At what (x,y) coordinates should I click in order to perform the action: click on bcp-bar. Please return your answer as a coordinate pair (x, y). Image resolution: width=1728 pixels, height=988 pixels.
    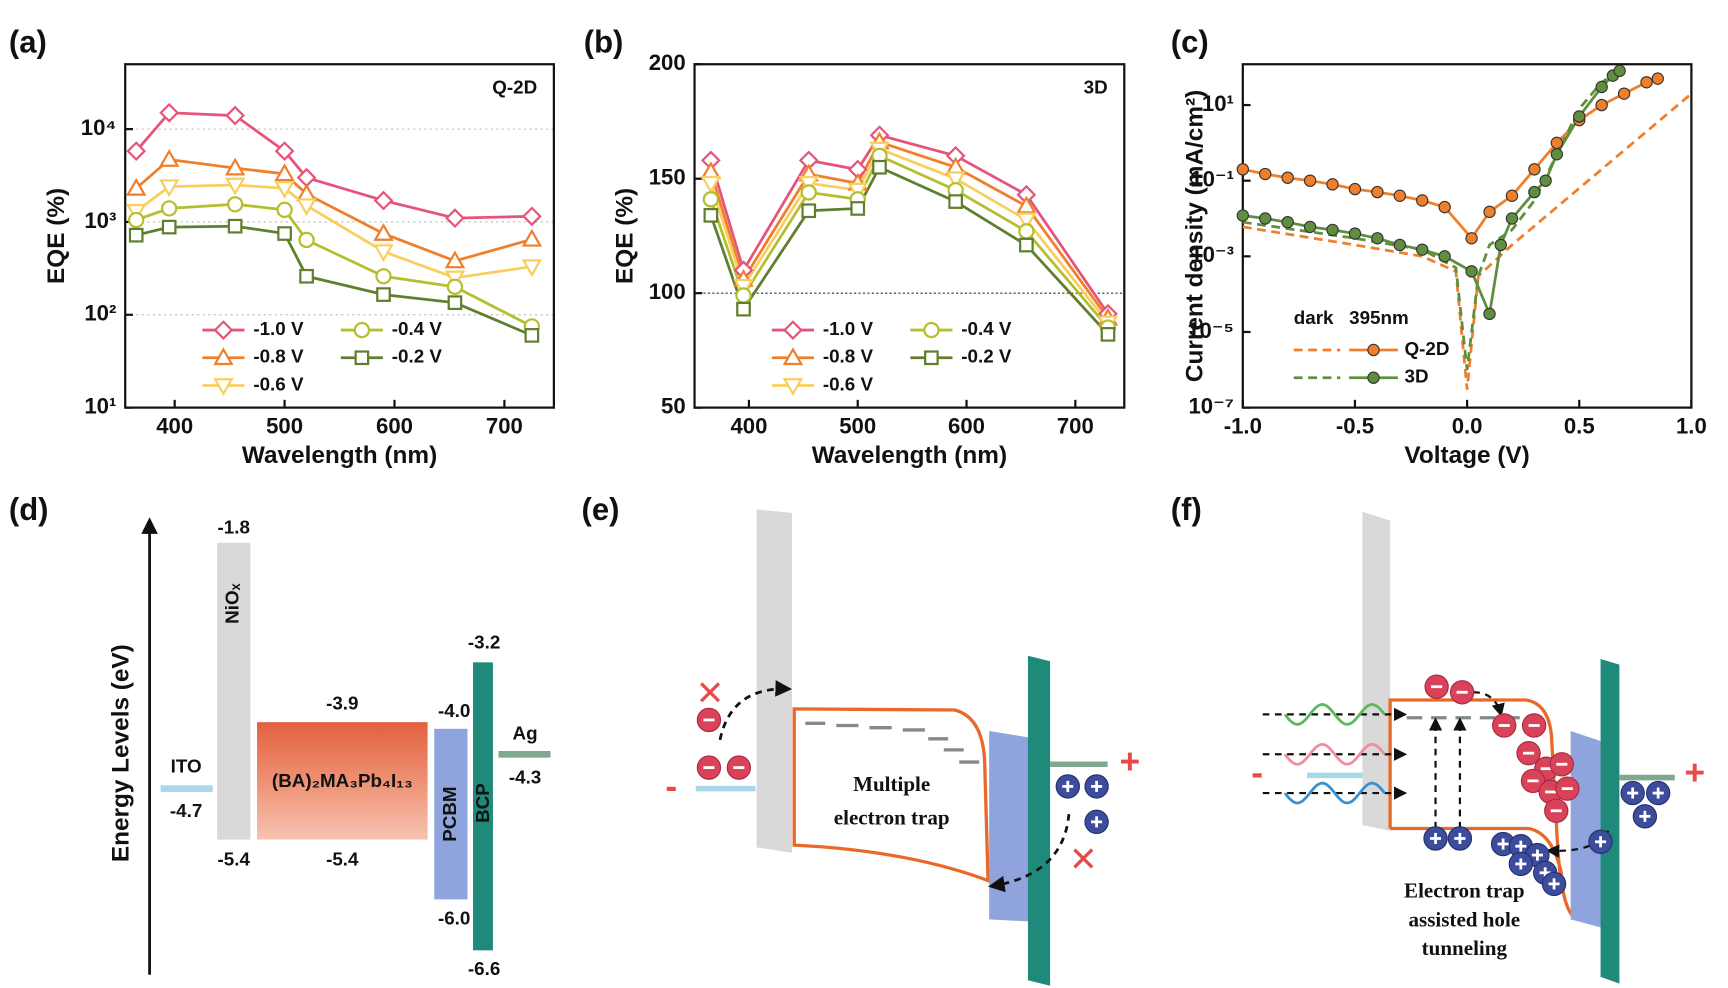
    Looking at the image, I should click on (483, 806).